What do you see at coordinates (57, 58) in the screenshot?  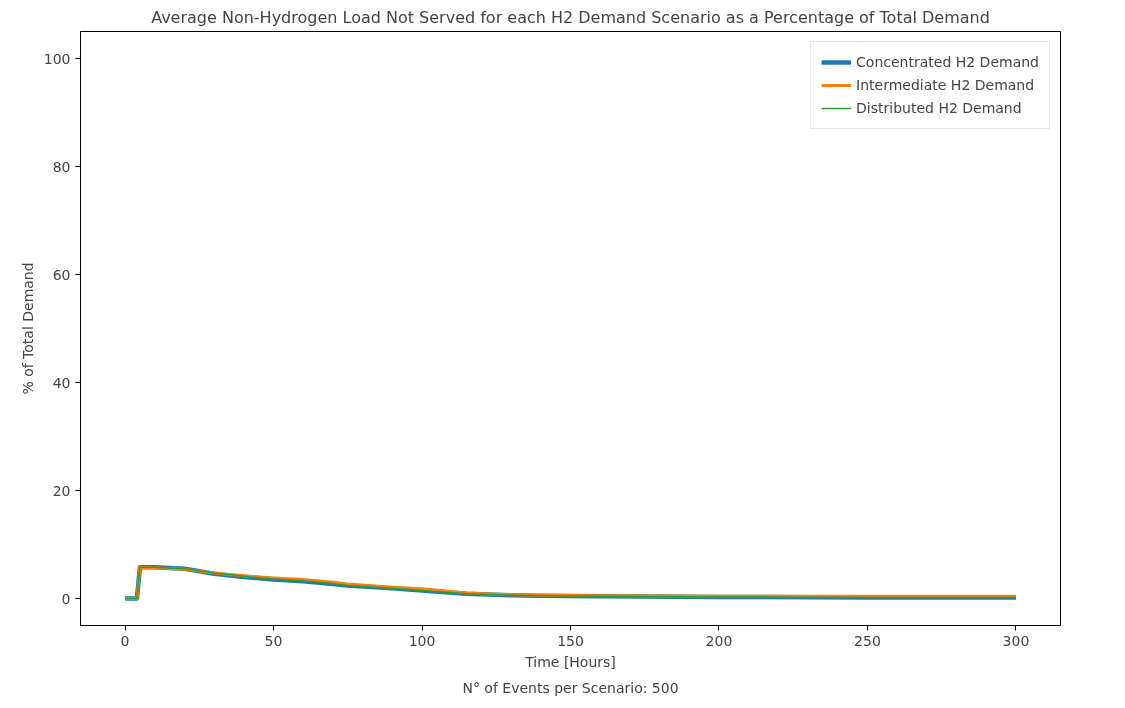 I see `y-tick-label: 100` at bounding box center [57, 58].